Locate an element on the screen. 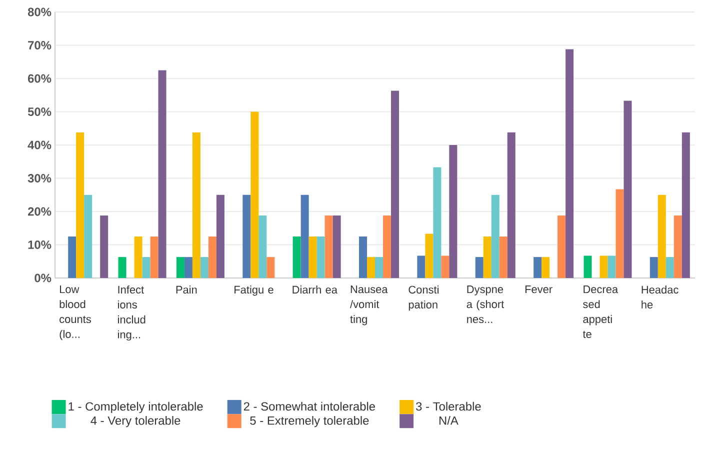  x-tick-label: Decrea sed appeti te is located at coordinates (600, 312).